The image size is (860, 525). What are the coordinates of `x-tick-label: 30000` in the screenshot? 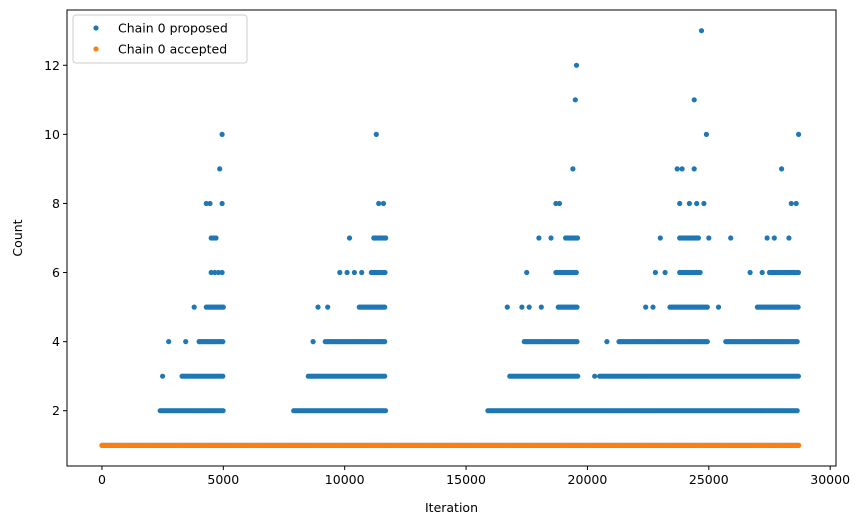 It's located at (830, 479).